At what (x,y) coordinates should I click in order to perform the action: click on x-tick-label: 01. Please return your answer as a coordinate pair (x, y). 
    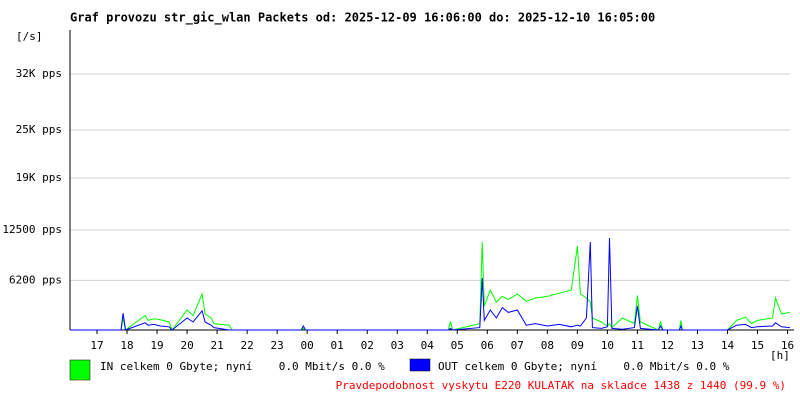
    Looking at the image, I should click on (337, 345).